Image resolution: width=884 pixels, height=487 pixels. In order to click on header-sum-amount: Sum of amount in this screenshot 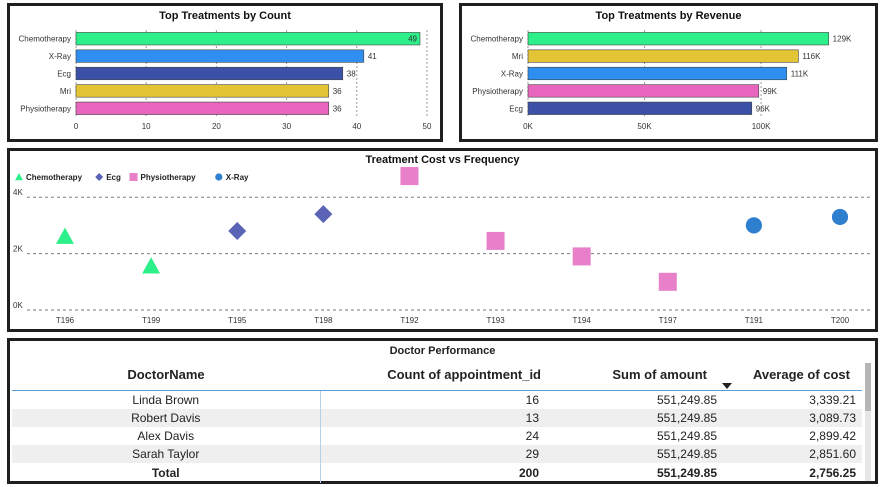, I will do `click(634, 374)`.